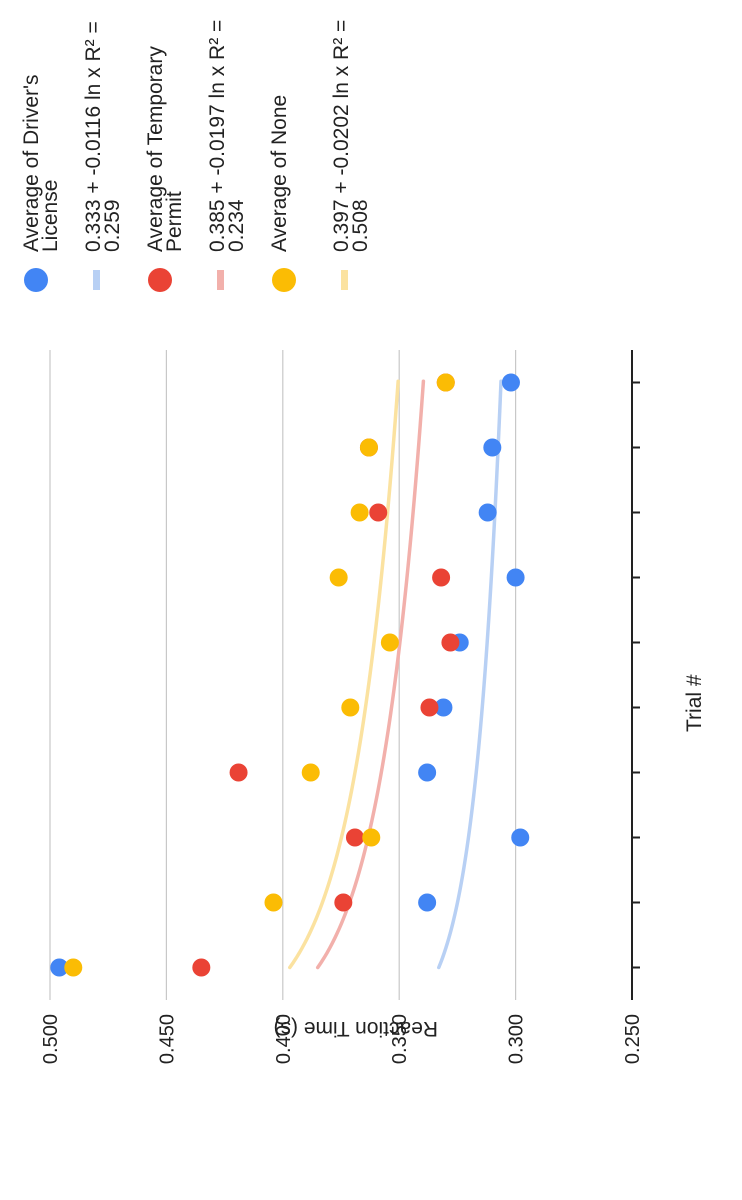 The height and width of the screenshot is (1200, 742). Describe the element at coordinates (355, 1028) in the screenshot. I see `y-axis-title: Reaction Time (s)` at that location.